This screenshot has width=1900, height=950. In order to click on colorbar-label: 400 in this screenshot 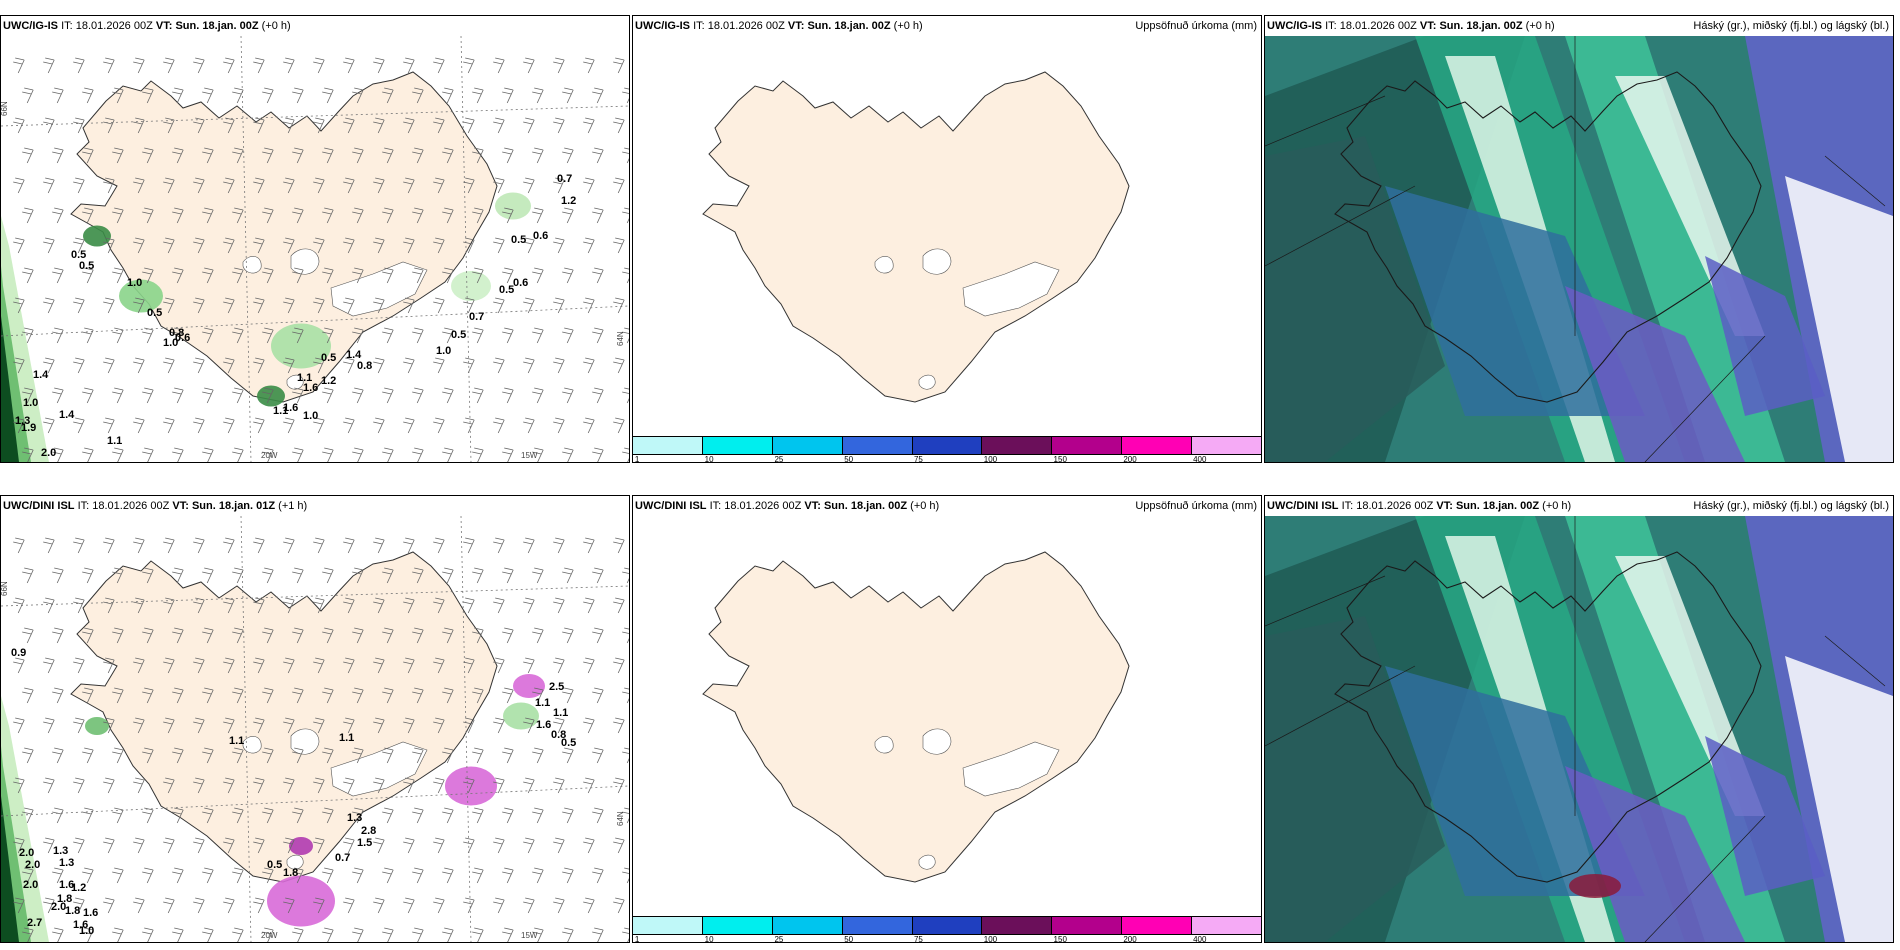, I will do `click(1200, 459)`.